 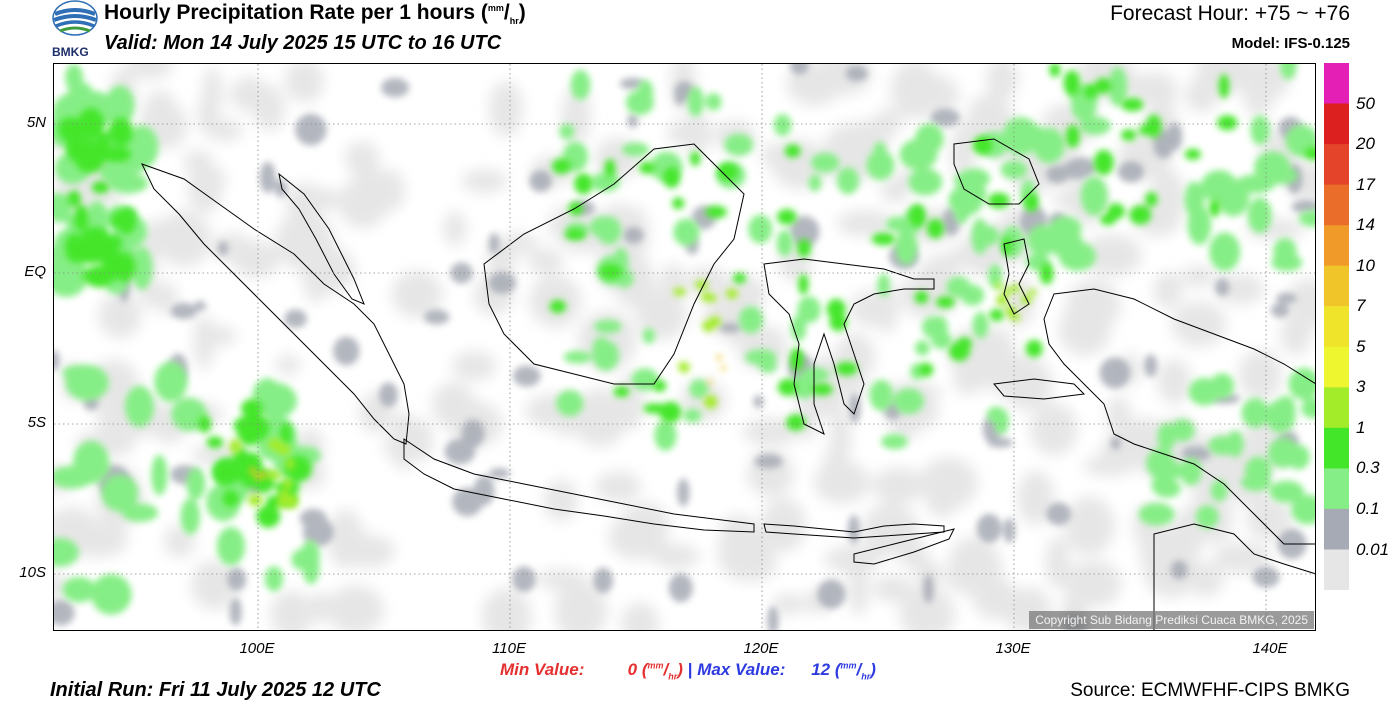 What do you see at coordinates (514, 21) in the screenshot?
I see `title-unit-bottom: hr` at bounding box center [514, 21].